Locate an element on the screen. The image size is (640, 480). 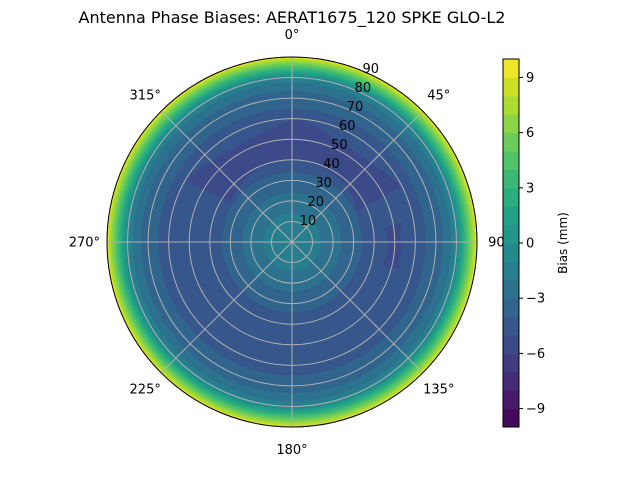
radial-tick-label: 50 is located at coordinates (339, 145).